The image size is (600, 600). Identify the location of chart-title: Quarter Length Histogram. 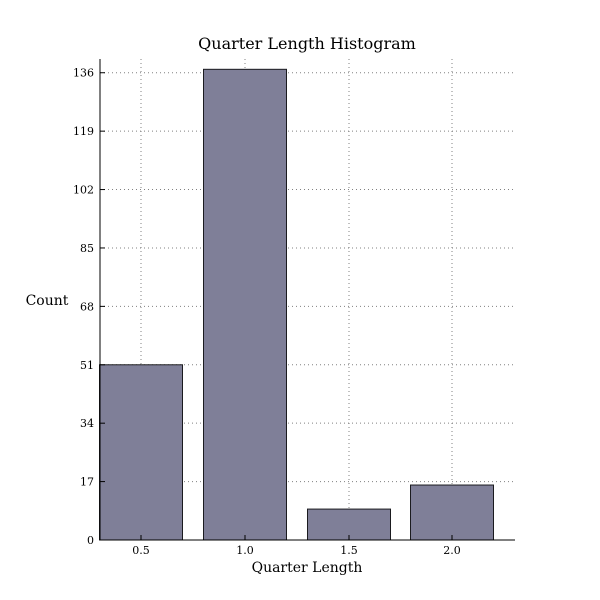
(307, 43).